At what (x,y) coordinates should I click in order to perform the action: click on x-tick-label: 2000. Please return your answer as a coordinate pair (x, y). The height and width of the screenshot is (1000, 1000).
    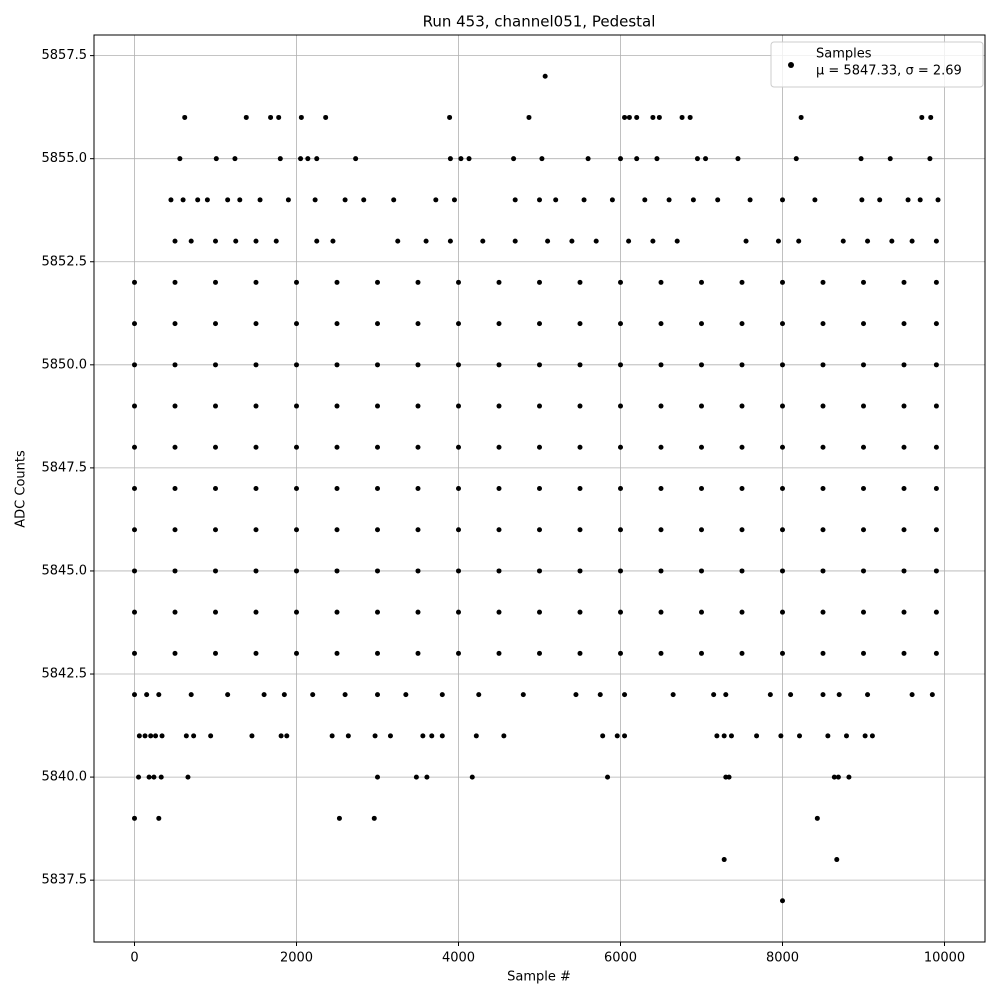
    Looking at the image, I should click on (296, 958).